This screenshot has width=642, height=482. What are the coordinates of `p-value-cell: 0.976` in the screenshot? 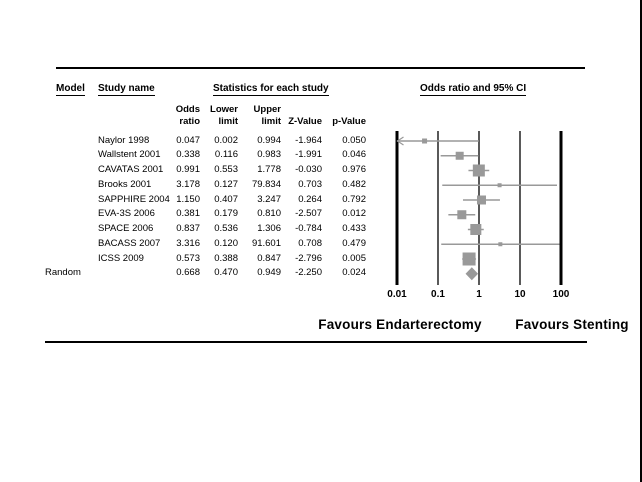 It's located at (354, 169).